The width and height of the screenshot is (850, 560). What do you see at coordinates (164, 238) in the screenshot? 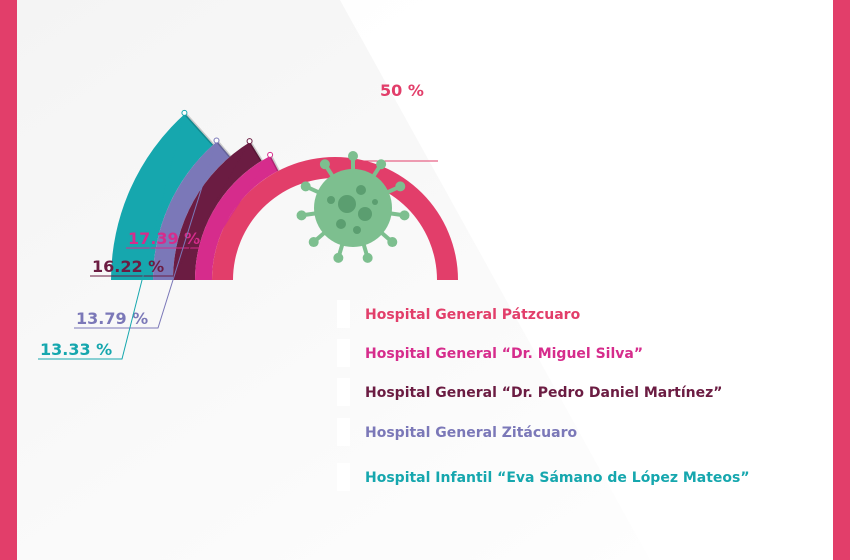
I see `value-label: 17.39 %` at bounding box center [164, 238].